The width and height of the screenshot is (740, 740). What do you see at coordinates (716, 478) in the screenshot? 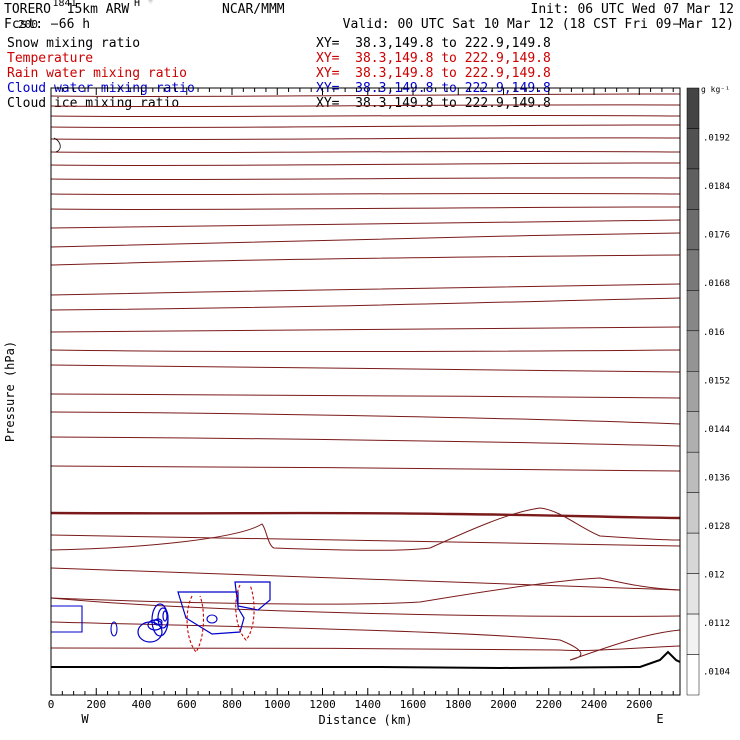
I see `colorbar-tick-label: .0136` at bounding box center [716, 478].